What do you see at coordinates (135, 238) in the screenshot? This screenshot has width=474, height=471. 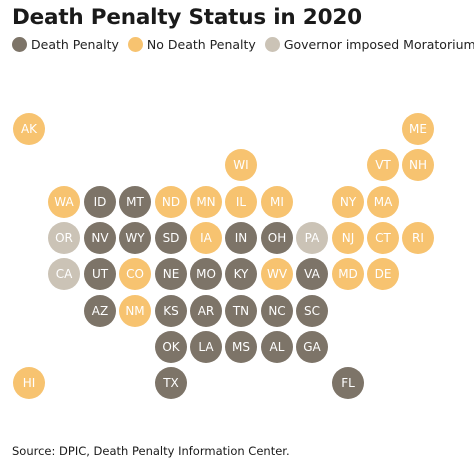 I see `state-wy: WY` at bounding box center [135, 238].